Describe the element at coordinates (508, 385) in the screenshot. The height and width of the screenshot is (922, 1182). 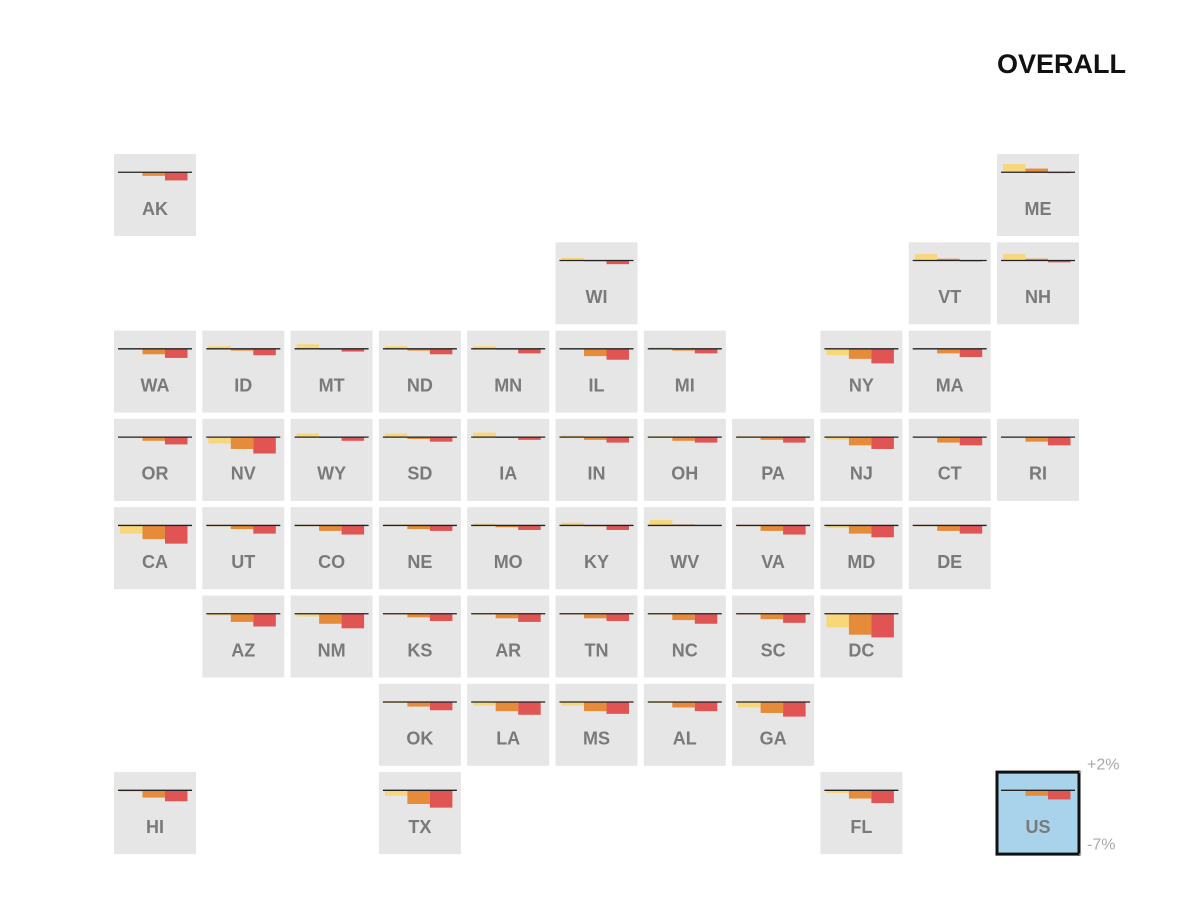
I see `tile-label: MN` at that location.